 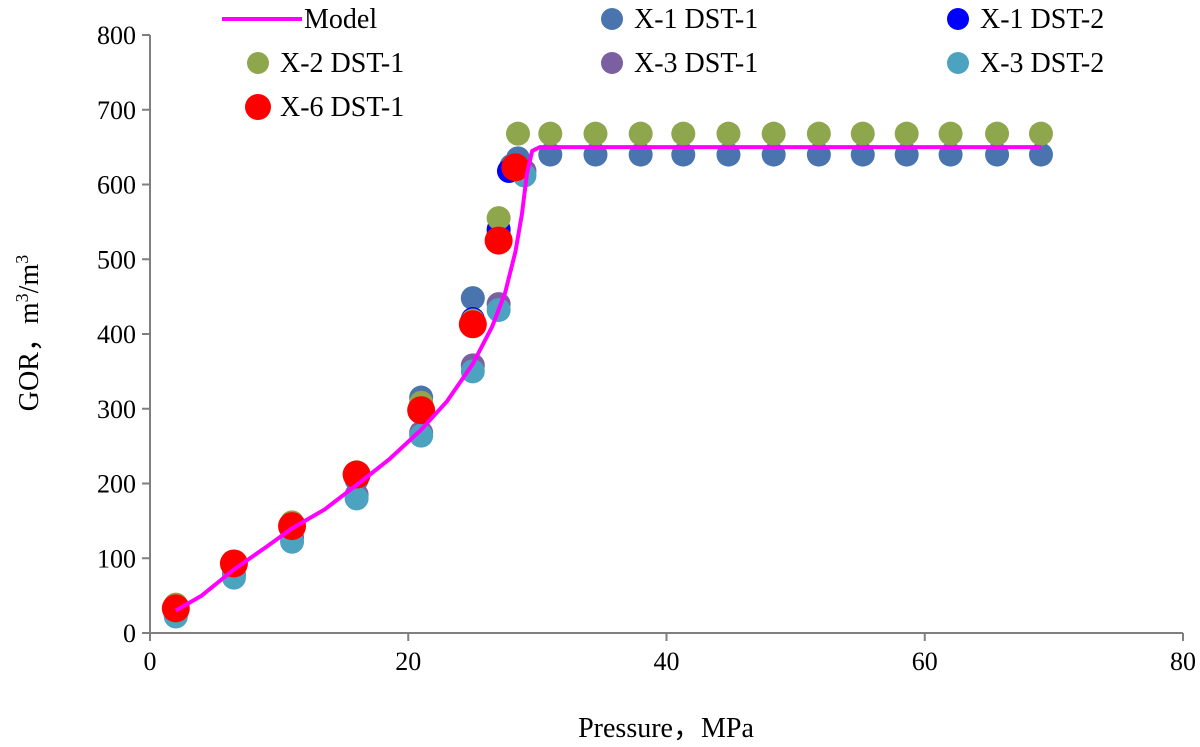 I want to click on legend-label: X-3 DST-2, so click(x=1042, y=63).